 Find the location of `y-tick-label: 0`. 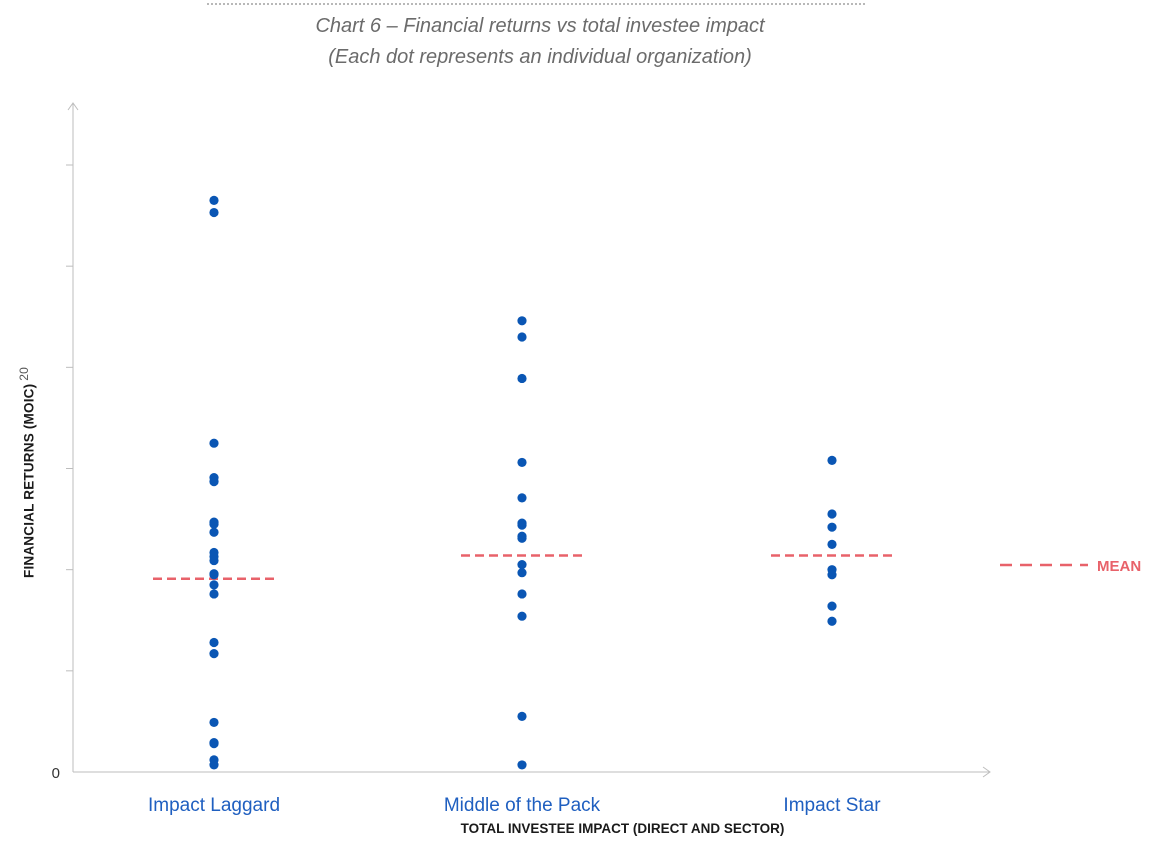

y-tick-label: 0 is located at coordinates (56, 773).